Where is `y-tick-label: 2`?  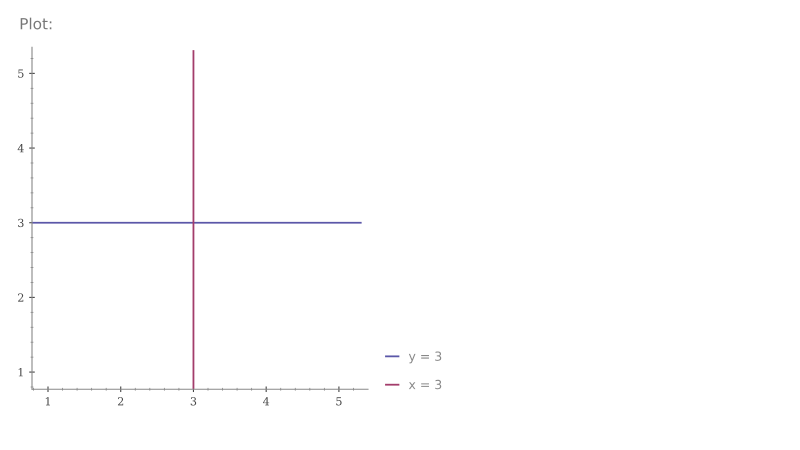 y-tick-label: 2 is located at coordinates (21, 297).